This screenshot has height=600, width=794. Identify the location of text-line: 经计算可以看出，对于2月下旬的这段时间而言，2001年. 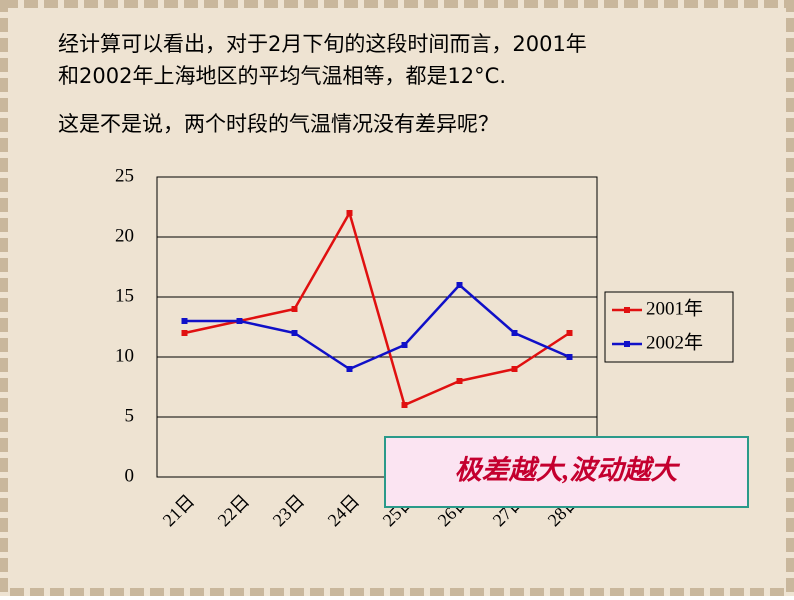
(322, 44).